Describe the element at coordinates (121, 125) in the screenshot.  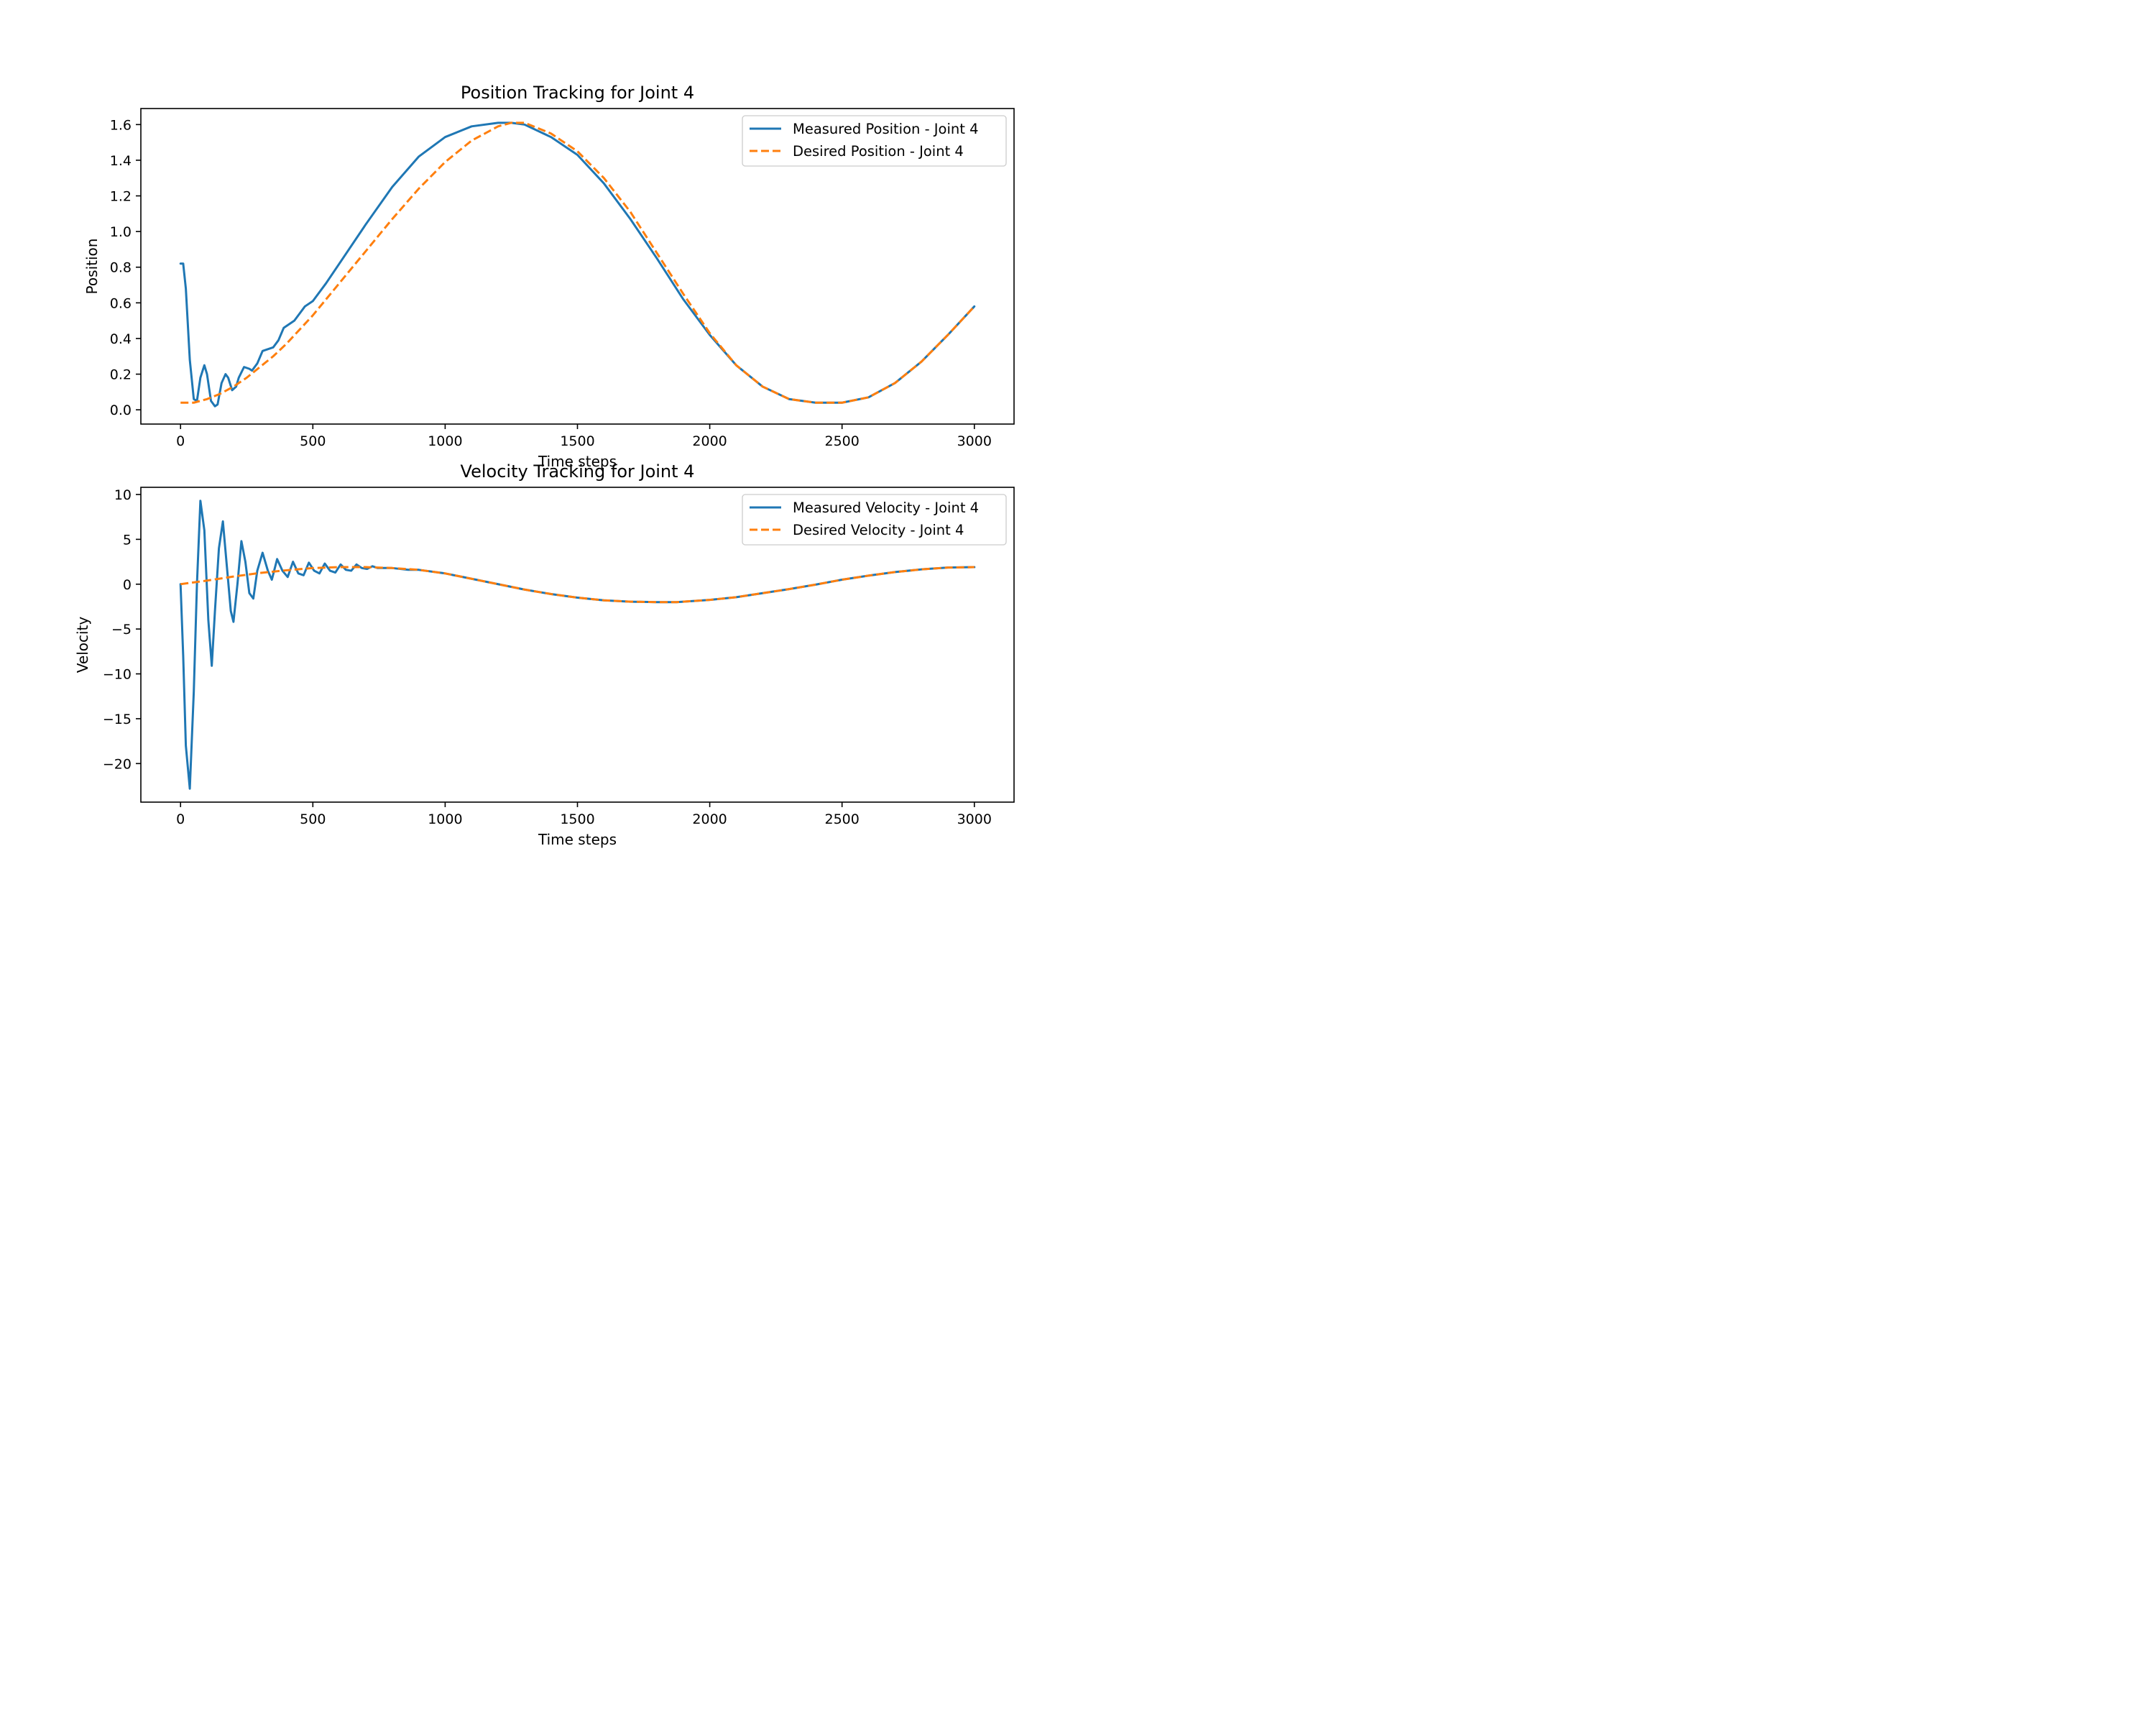
I see `y-tick-label: 1.6` at that location.